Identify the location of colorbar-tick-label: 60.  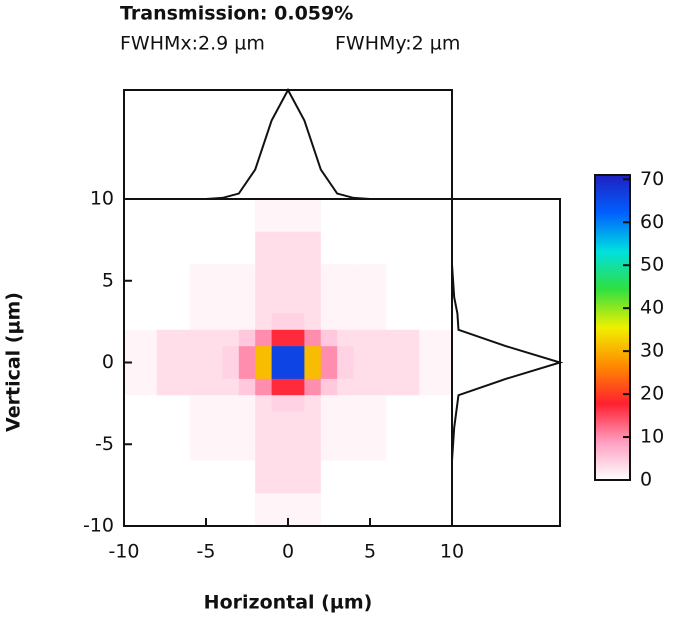
(652, 222).